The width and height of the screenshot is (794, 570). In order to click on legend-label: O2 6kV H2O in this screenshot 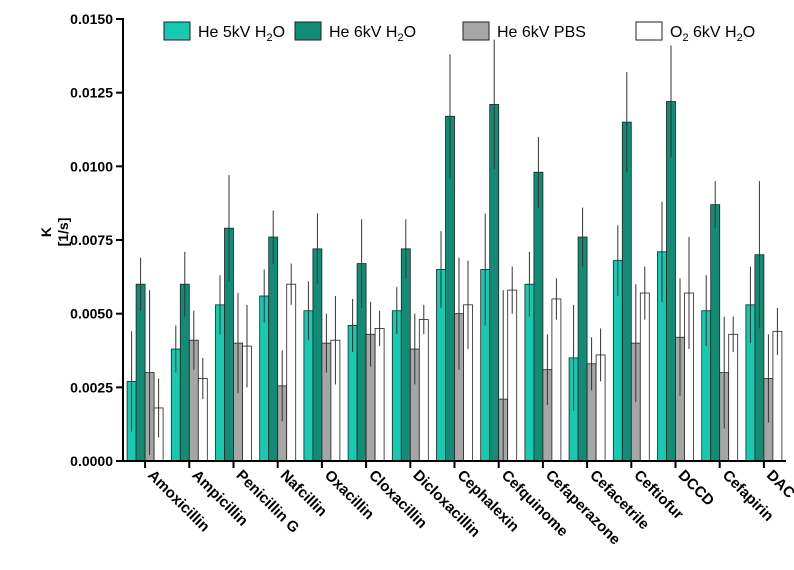, I will do `click(712, 34)`.